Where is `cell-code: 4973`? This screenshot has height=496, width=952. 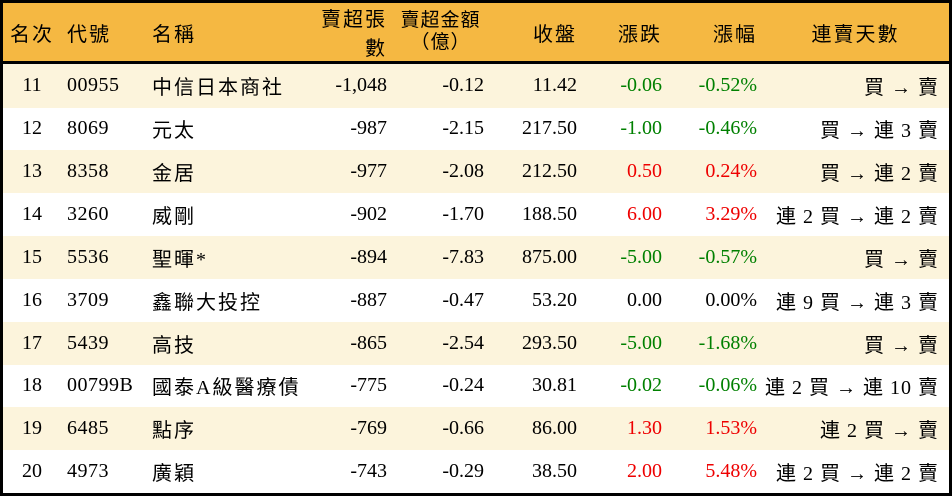 cell-code: 4973 is located at coordinates (88, 471).